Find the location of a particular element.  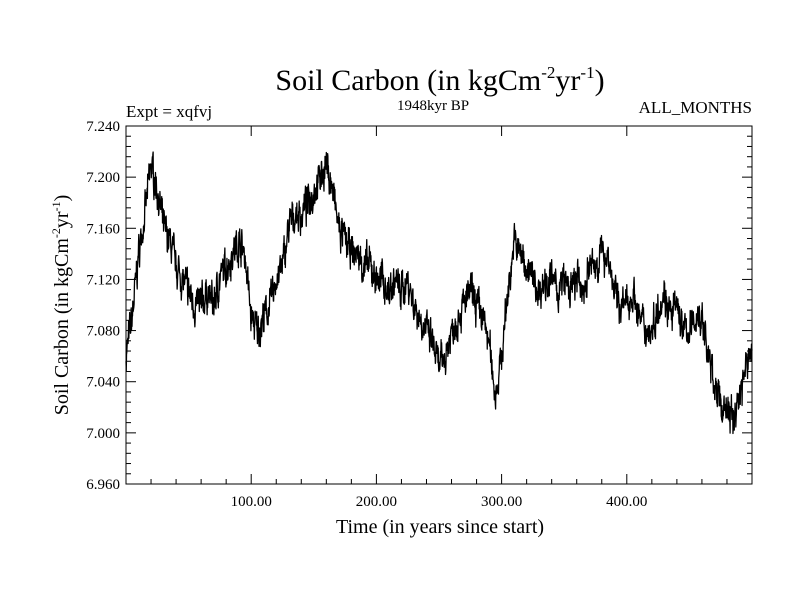

experiment-label: Expt = xqfvj is located at coordinates (169, 111).